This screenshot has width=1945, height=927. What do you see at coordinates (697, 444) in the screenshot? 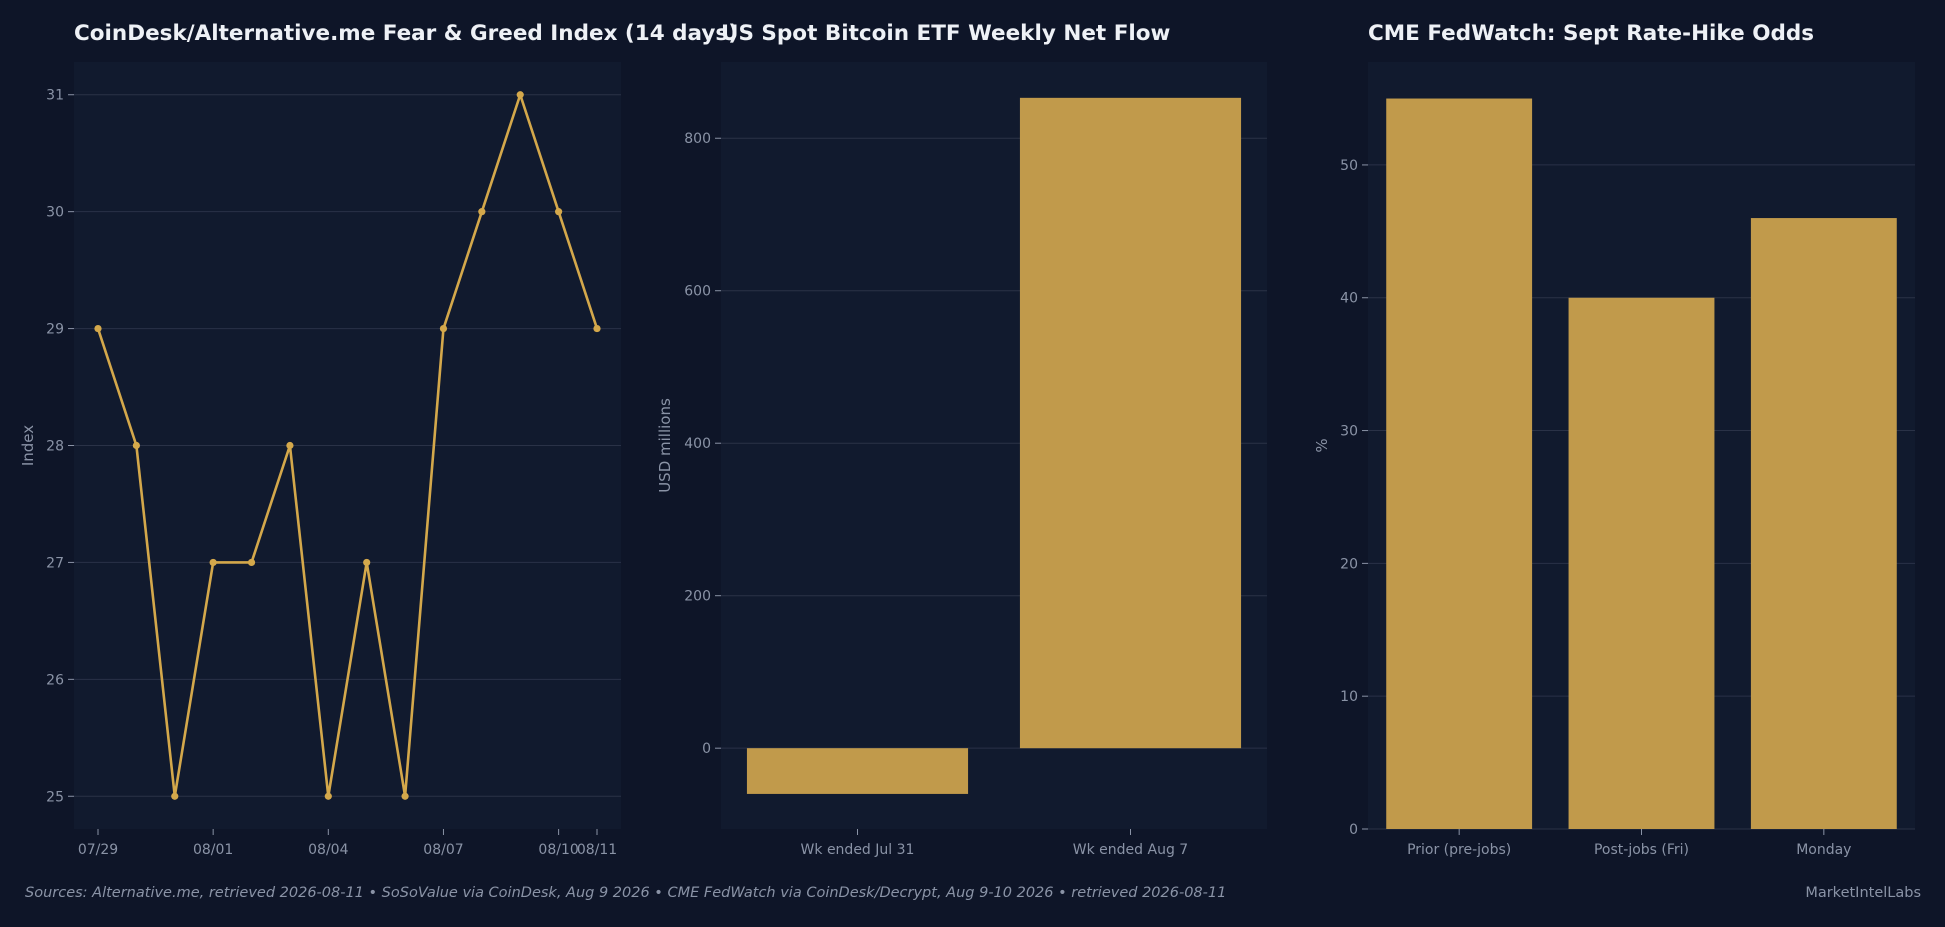
I see `y-tick-label: 400` at bounding box center [697, 444].